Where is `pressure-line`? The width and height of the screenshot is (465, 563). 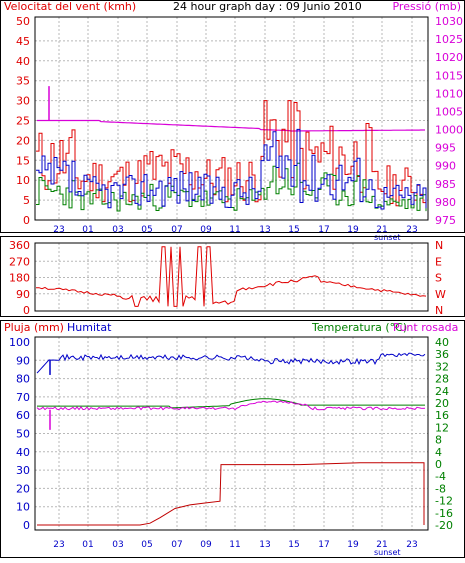
pressure-line is located at coordinates (231, 125).